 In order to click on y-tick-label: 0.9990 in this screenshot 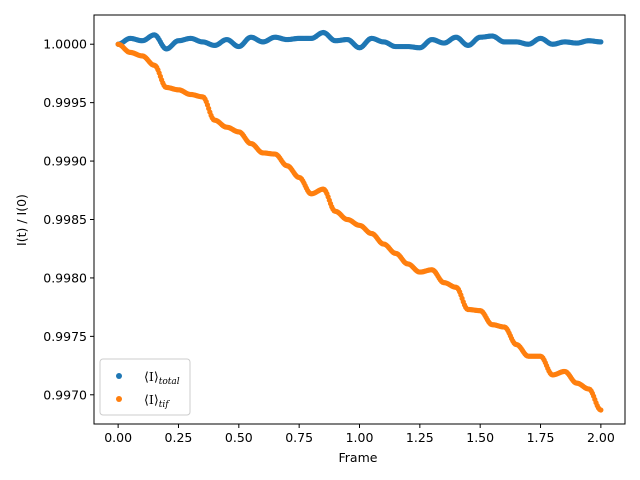, I will do `click(65, 161)`.